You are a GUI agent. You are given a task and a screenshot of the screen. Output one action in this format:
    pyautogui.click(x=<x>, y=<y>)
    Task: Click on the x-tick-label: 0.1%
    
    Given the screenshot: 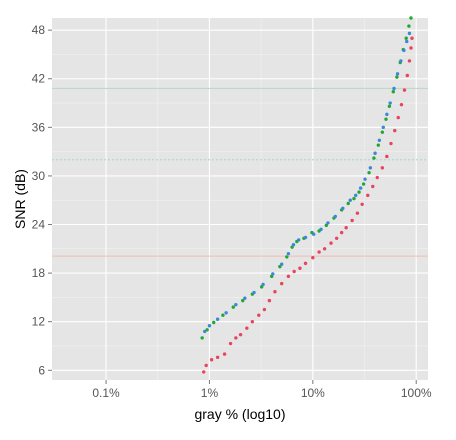 What is the action you would take?
    pyautogui.click(x=106, y=393)
    